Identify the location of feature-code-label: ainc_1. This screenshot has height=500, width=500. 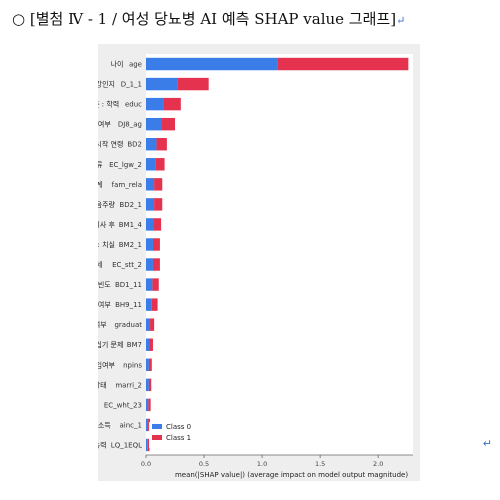
(131, 425).